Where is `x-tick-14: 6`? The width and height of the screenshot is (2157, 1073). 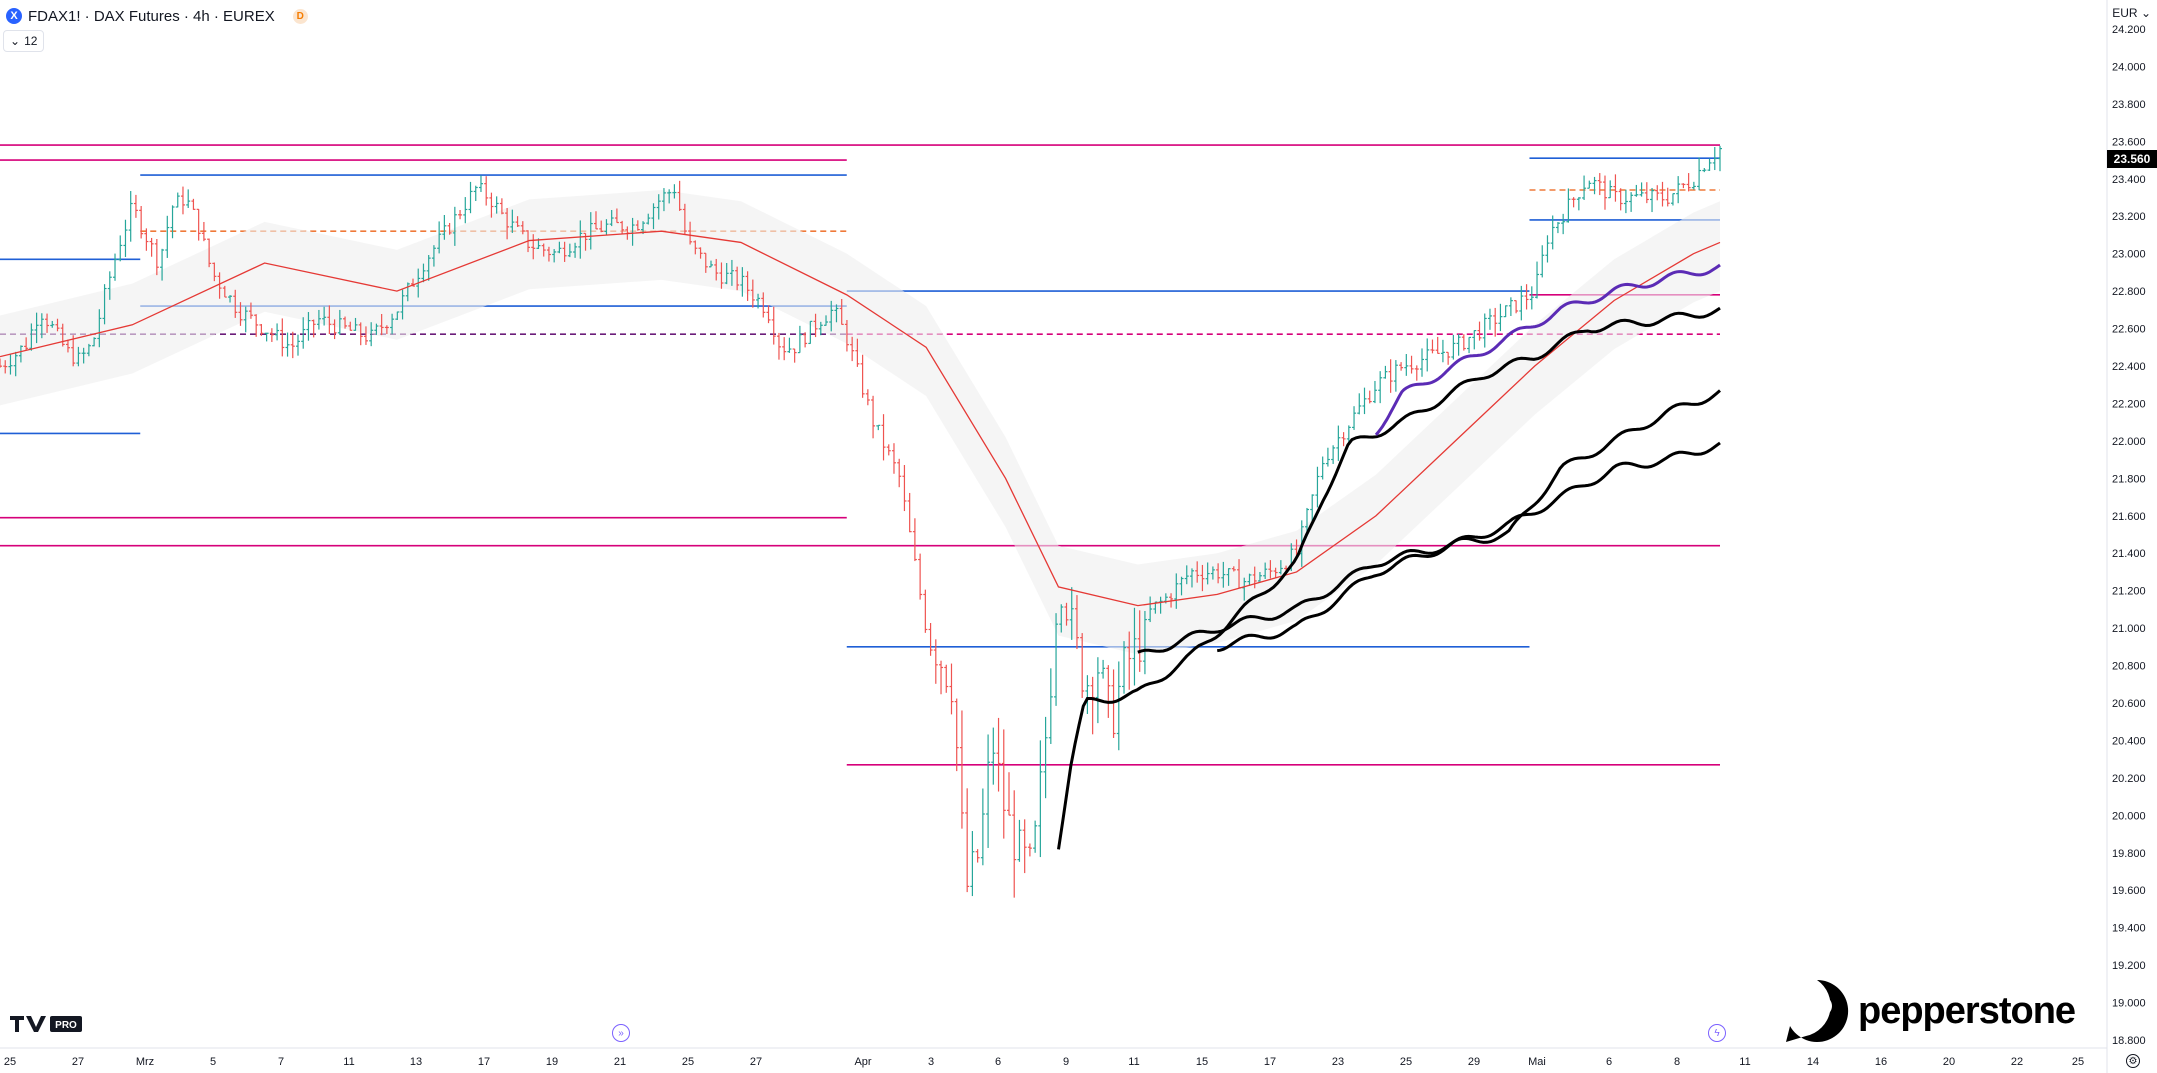
x-tick-14: 6 is located at coordinates (998, 1062).